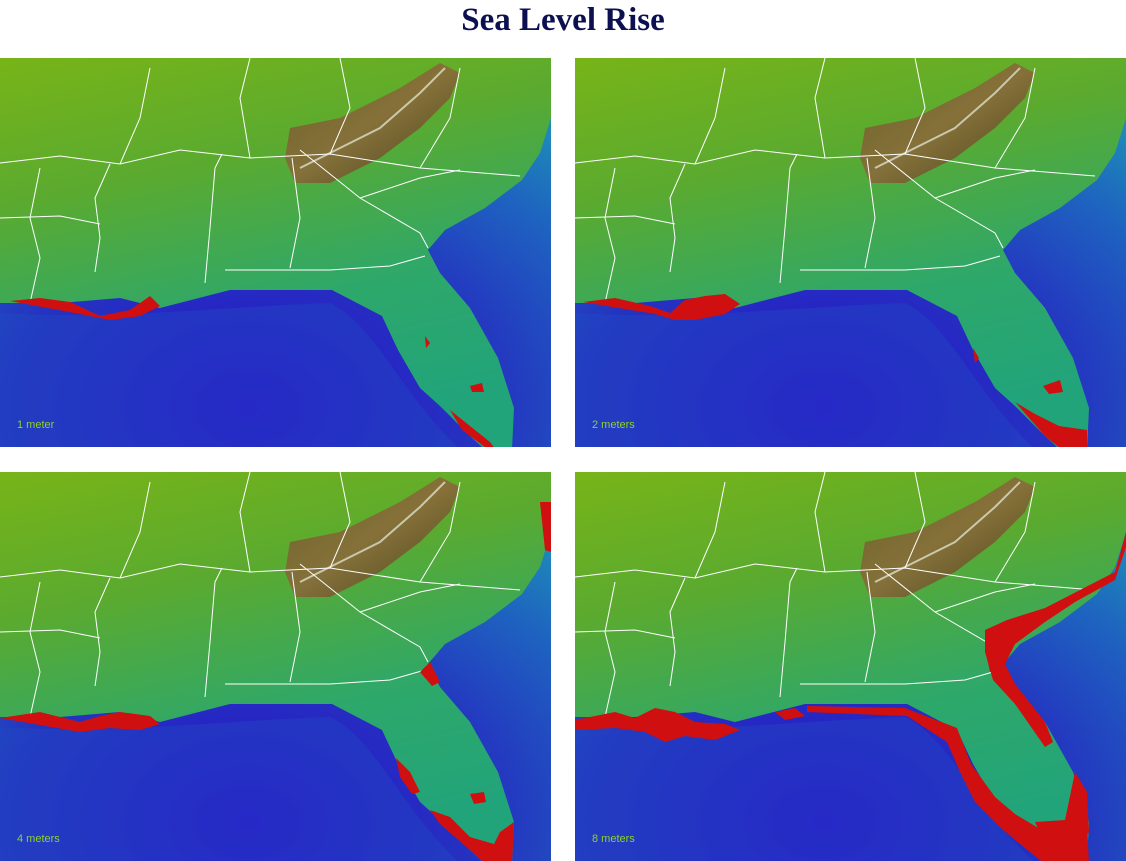 Image resolution: width=1126 pixels, height=861 pixels. Describe the element at coordinates (613, 425) in the screenshot. I see `panel-label: 2 meters` at that location.